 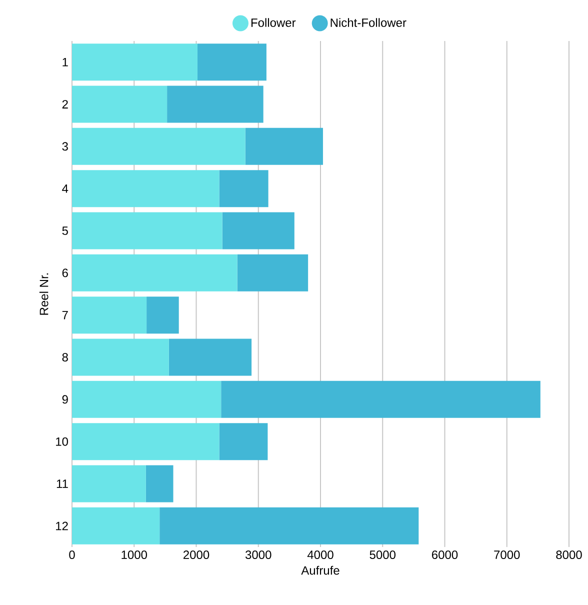 What do you see at coordinates (569, 555) in the screenshot?
I see `x-tick-label: 8000` at bounding box center [569, 555].